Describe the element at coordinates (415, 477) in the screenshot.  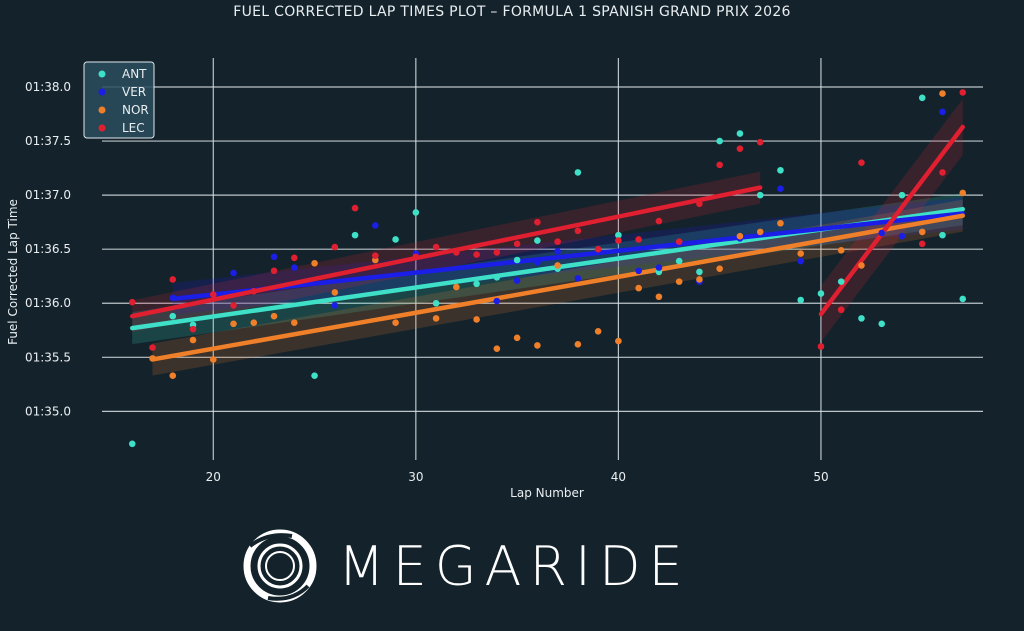
I see `x-tick-label: 30` at that location.